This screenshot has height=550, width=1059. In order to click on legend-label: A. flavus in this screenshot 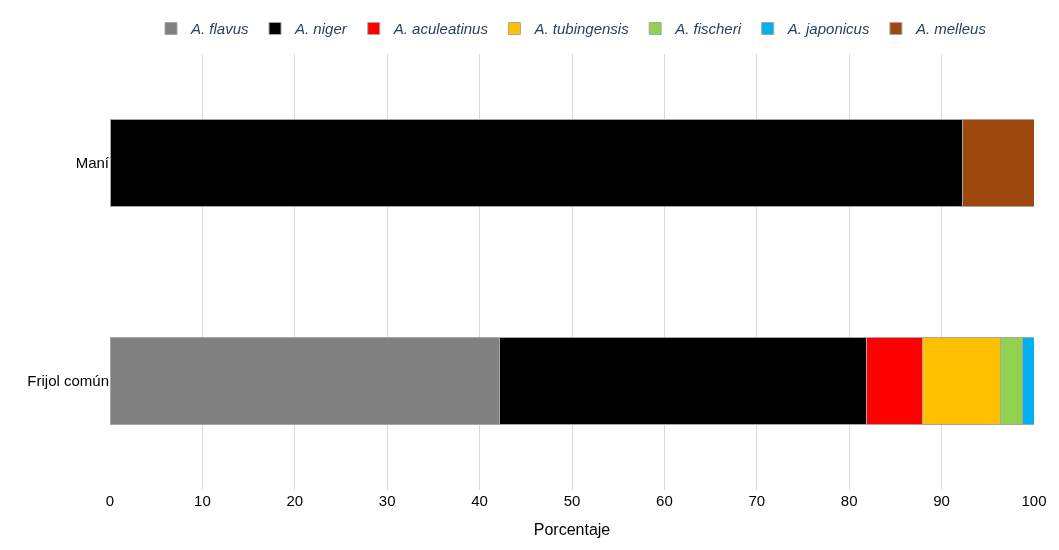, I will do `click(220, 29)`.